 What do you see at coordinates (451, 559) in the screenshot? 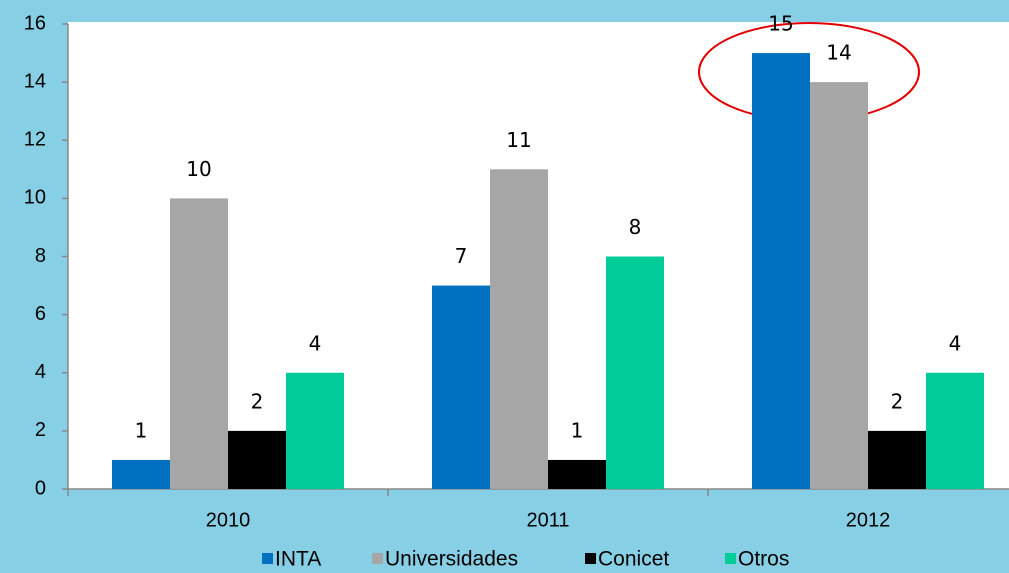
I see `legend-label: Universidades` at bounding box center [451, 559].